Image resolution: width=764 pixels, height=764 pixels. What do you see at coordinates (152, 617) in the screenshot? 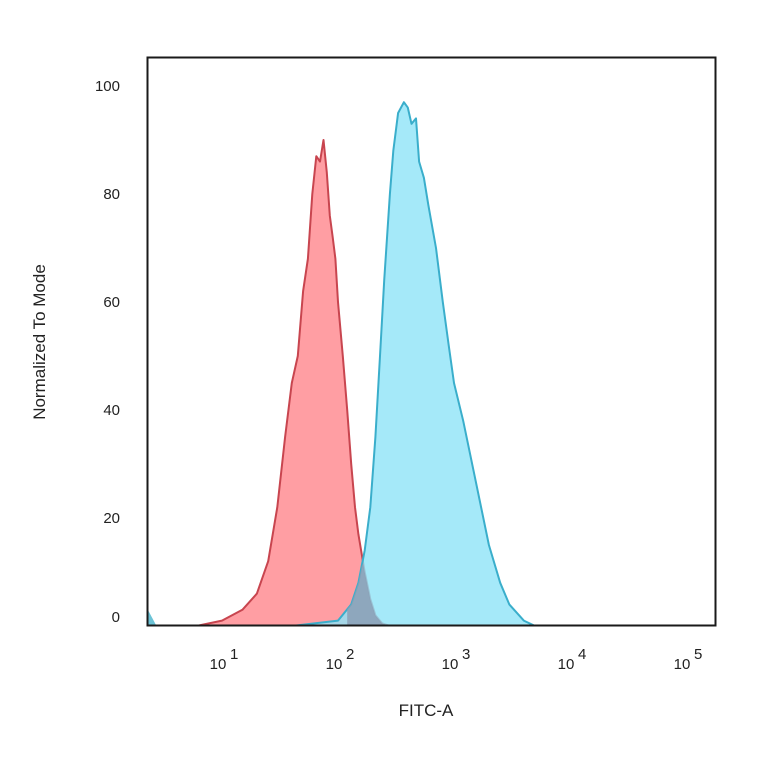
I see `left-edge-sliver` at bounding box center [152, 617].